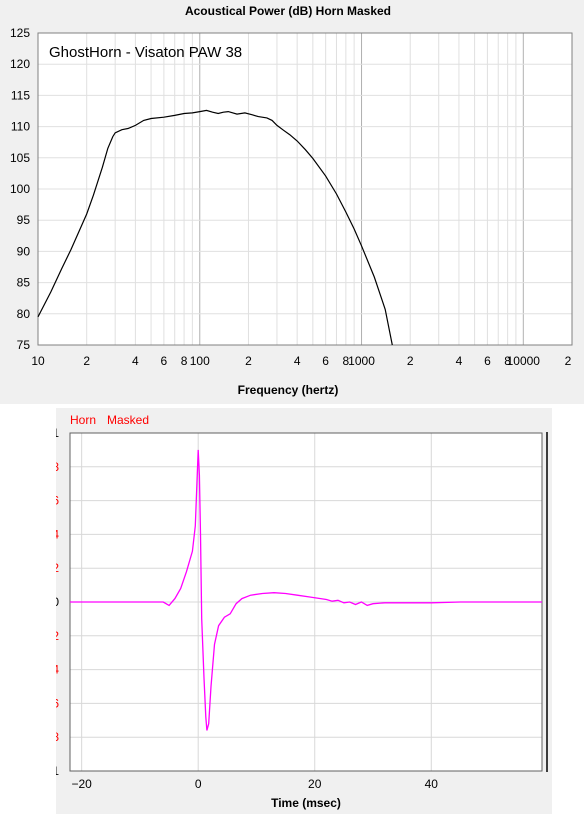  I want to click on y-tick-label: −0,4, so click(57, 670).